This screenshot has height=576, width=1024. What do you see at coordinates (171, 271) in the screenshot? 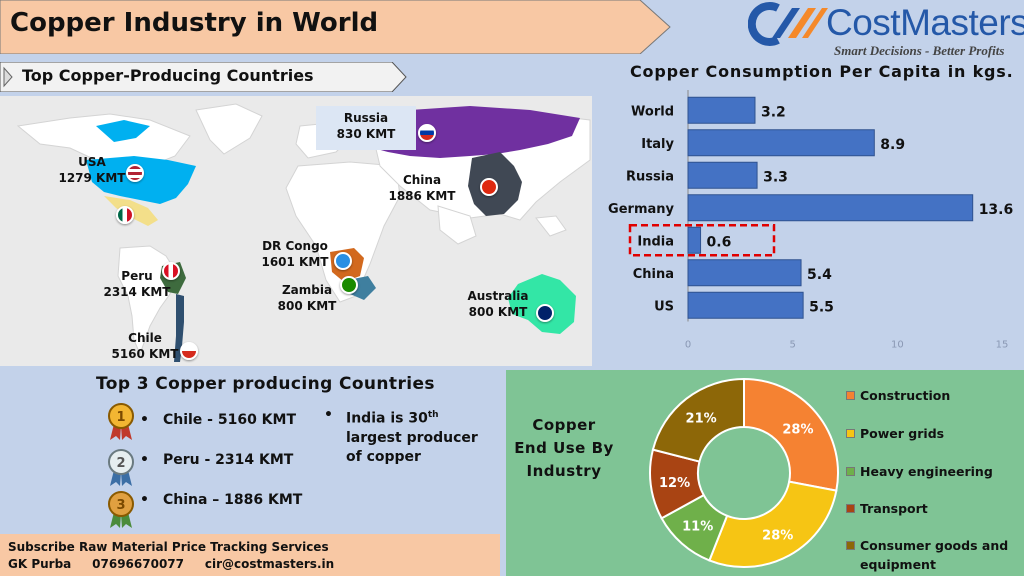
I see `peru-flag-pin-icon` at bounding box center [171, 271].